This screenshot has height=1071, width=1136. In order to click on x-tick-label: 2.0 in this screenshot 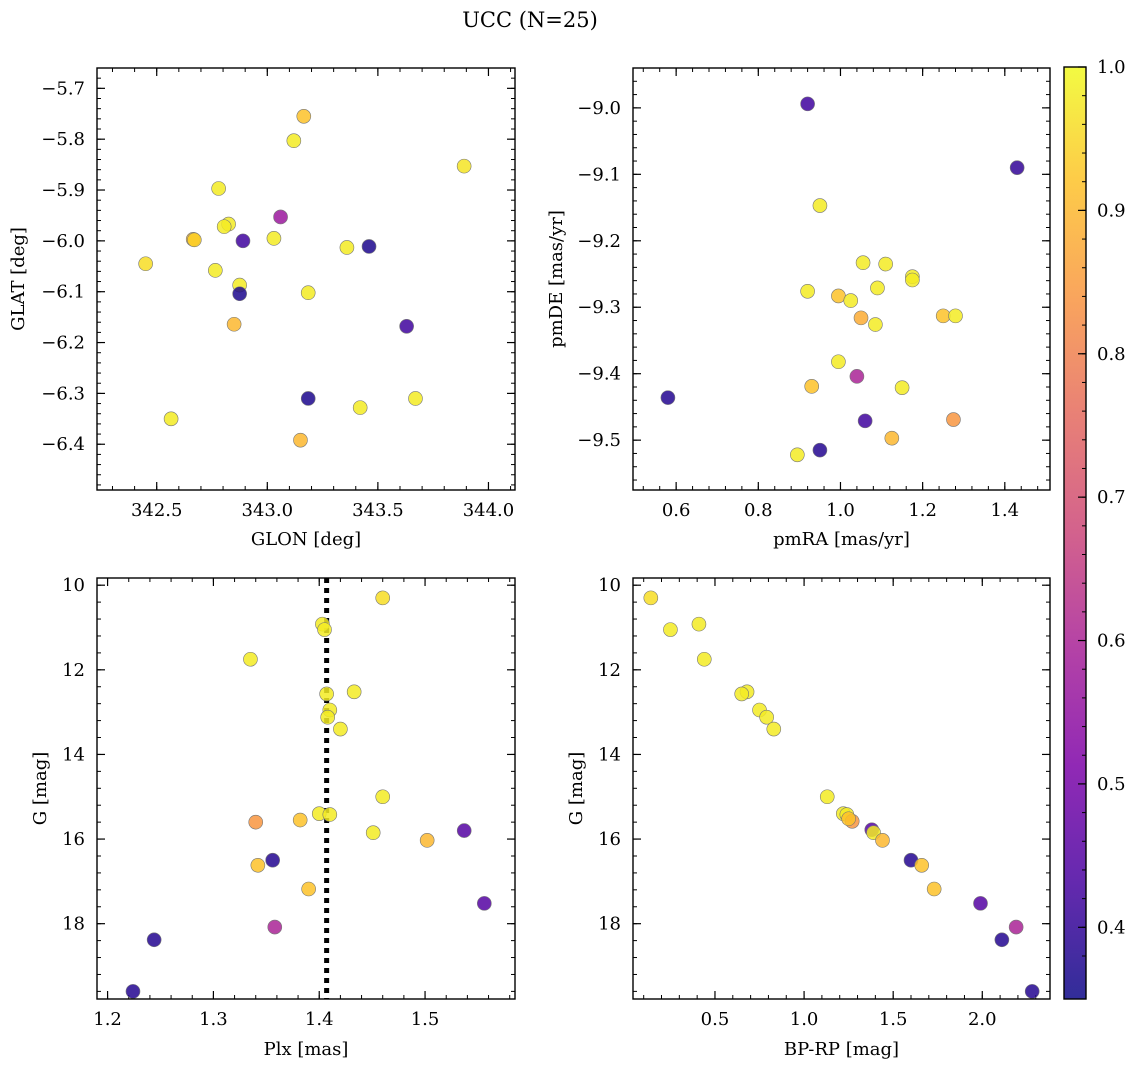, I will do `click(982, 1019)`.